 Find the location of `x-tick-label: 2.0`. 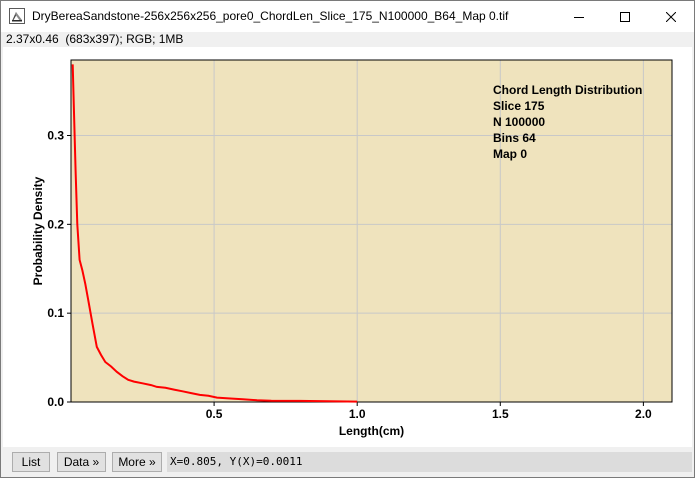

x-tick-label: 2.0 is located at coordinates (643, 414).